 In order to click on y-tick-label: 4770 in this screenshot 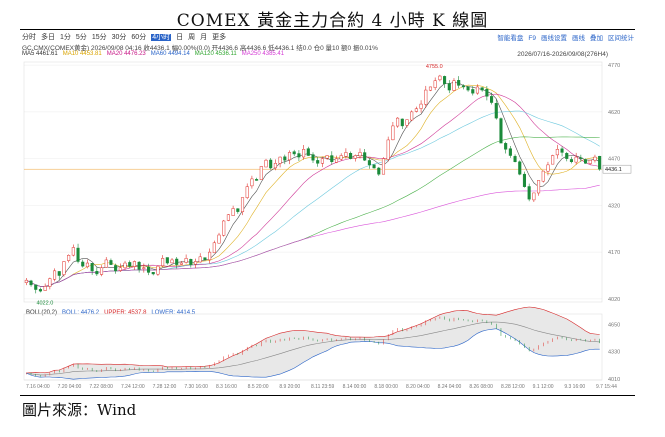, I will do `click(614, 66)`.